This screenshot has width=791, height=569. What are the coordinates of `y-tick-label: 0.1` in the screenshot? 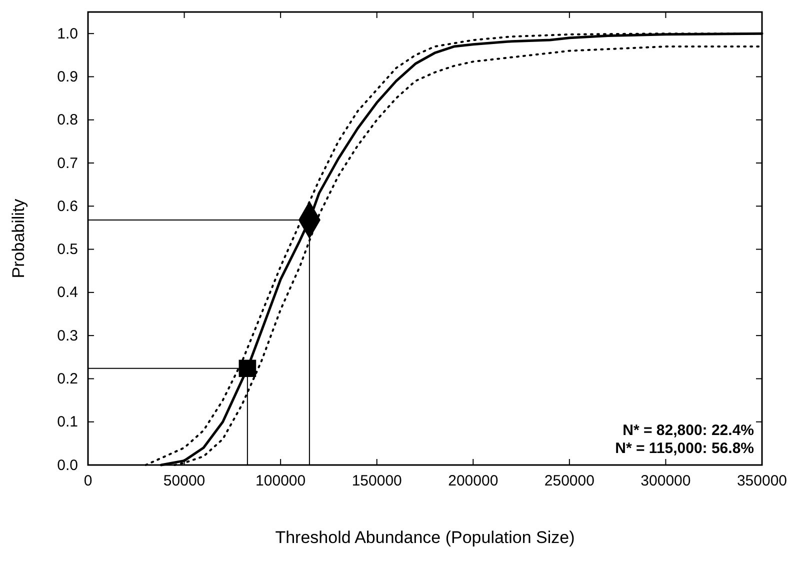 It's located at (67, 422).